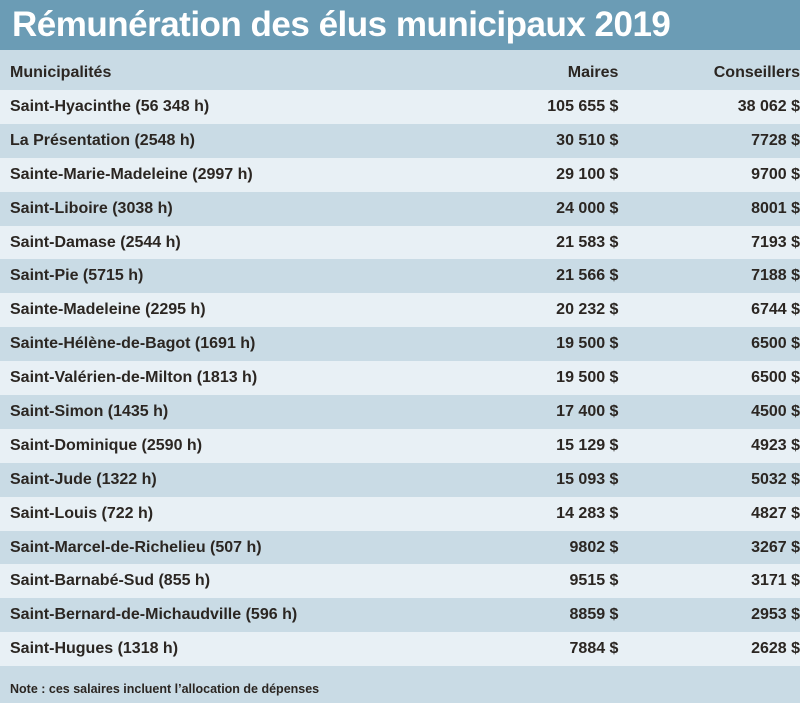  Describe the element at coordinates (108, 310) in the screenshot. I see `municipality-cell: Sainte-Madeleine (2295 h)` at that location.